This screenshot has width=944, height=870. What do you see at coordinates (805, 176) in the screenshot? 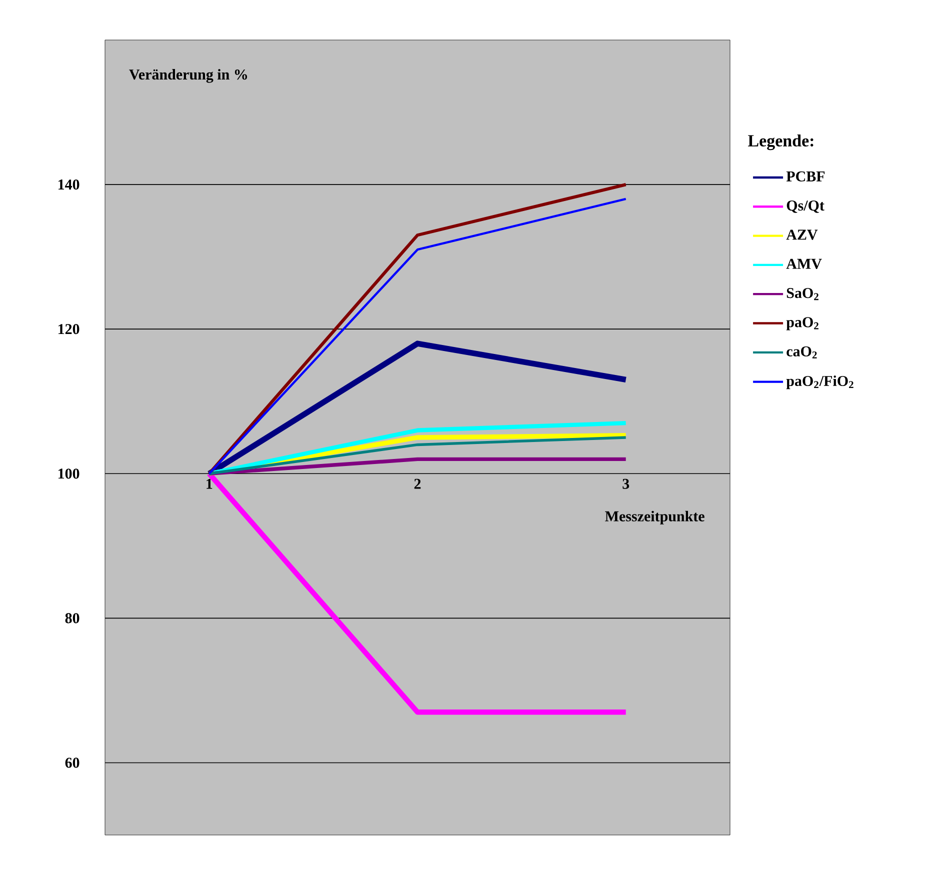
I see `legend-label: PCBF` at bounding box center [805, 176].